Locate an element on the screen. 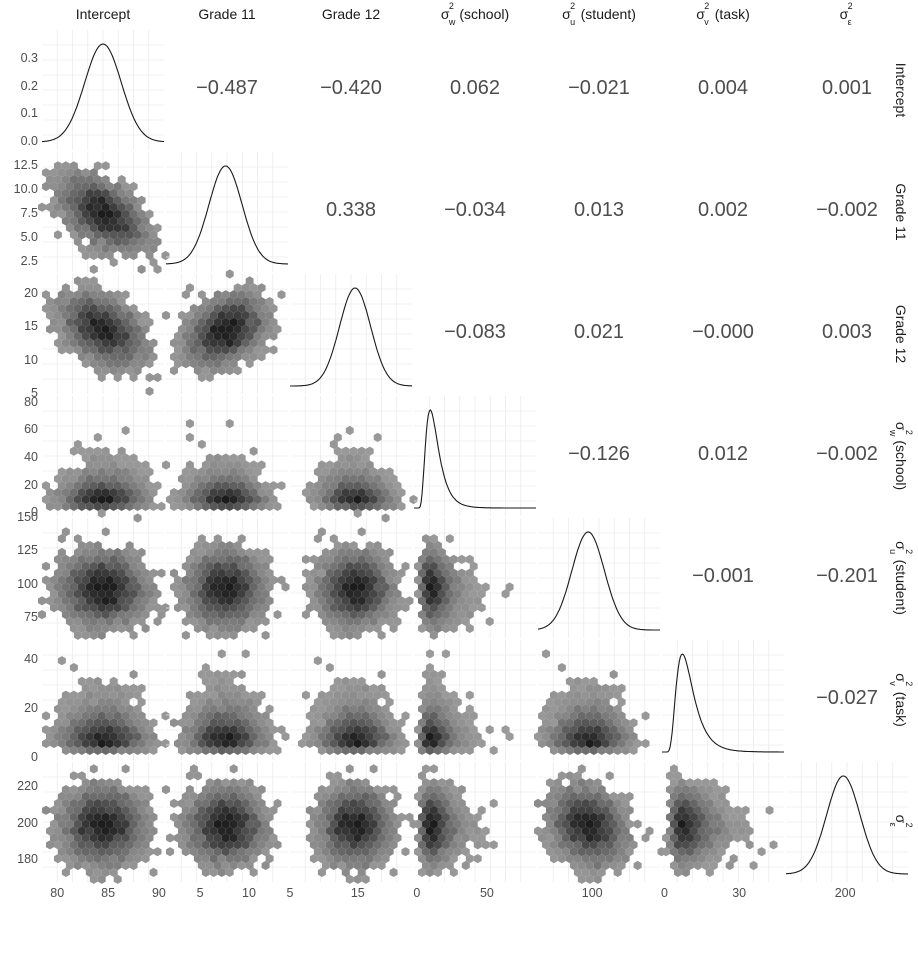 This screenshot has height=957, width=918. y-tick-label: 0 is located at coordinates (34, 756).